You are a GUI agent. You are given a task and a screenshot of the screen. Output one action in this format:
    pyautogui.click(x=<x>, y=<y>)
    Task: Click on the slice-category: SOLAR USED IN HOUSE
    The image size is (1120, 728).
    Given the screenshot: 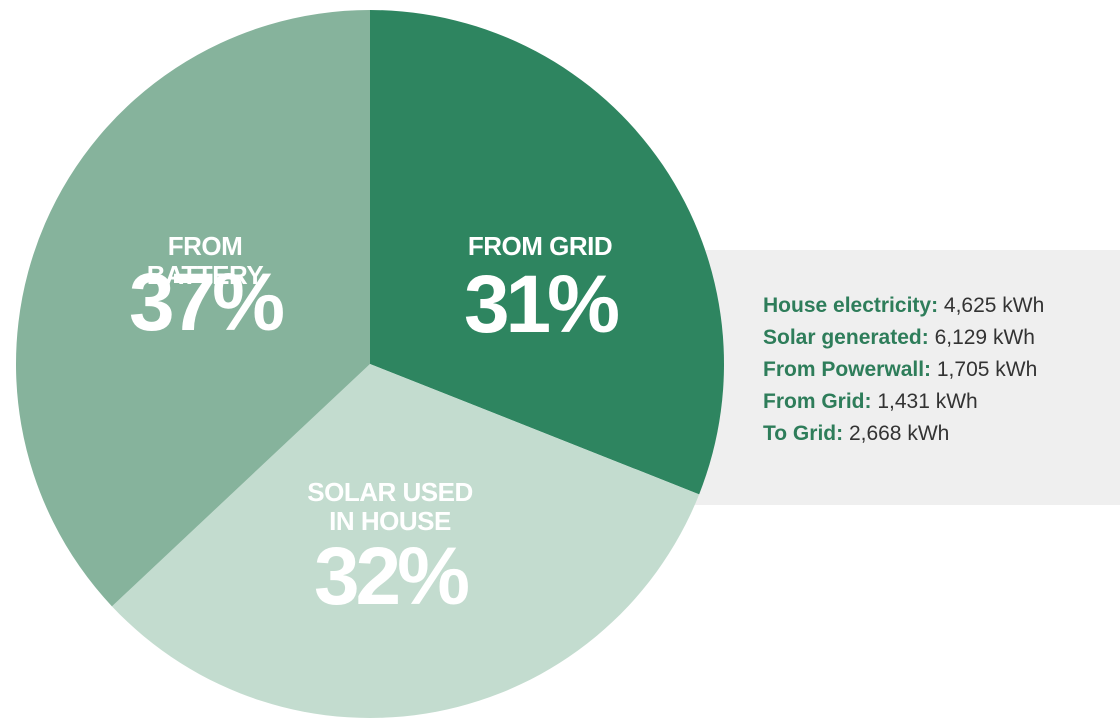 What is the action you would take?
    pyautogui.click(x=390, y=506)
    